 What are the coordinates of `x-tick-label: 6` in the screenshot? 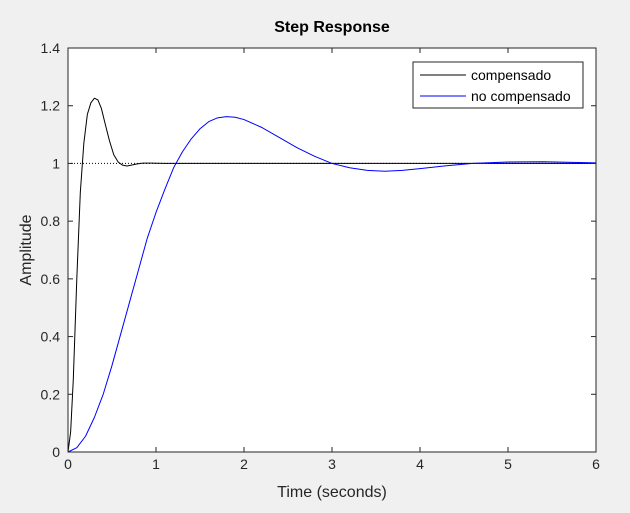 It's located at (596, 464).